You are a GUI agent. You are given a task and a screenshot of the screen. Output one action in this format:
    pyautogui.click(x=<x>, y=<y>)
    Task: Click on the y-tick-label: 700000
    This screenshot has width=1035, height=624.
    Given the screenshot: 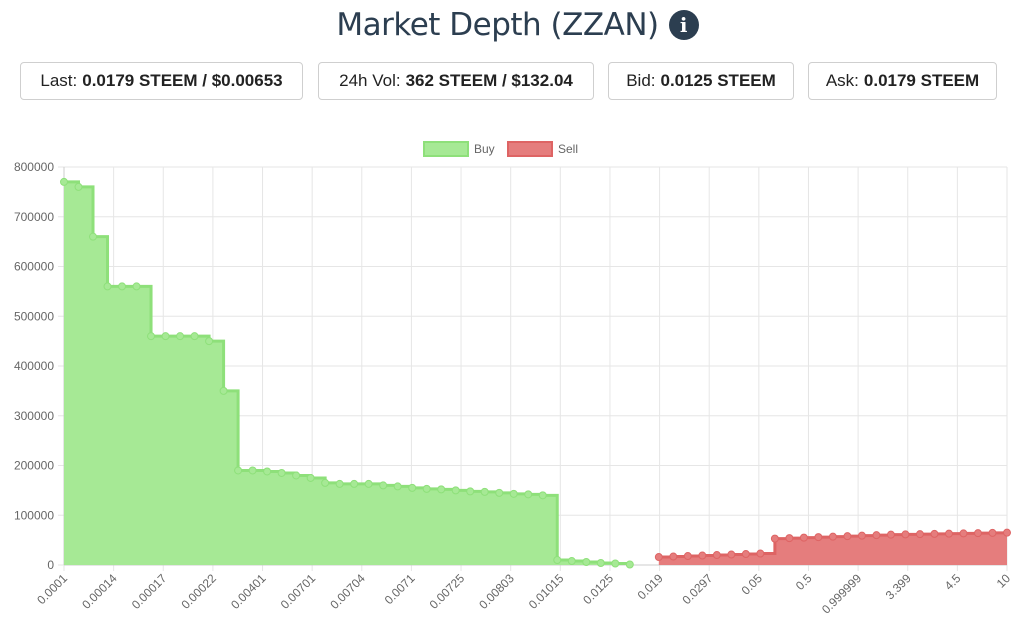 What is the action you would take?
    pyautogui.click(x=34, y=217)
    